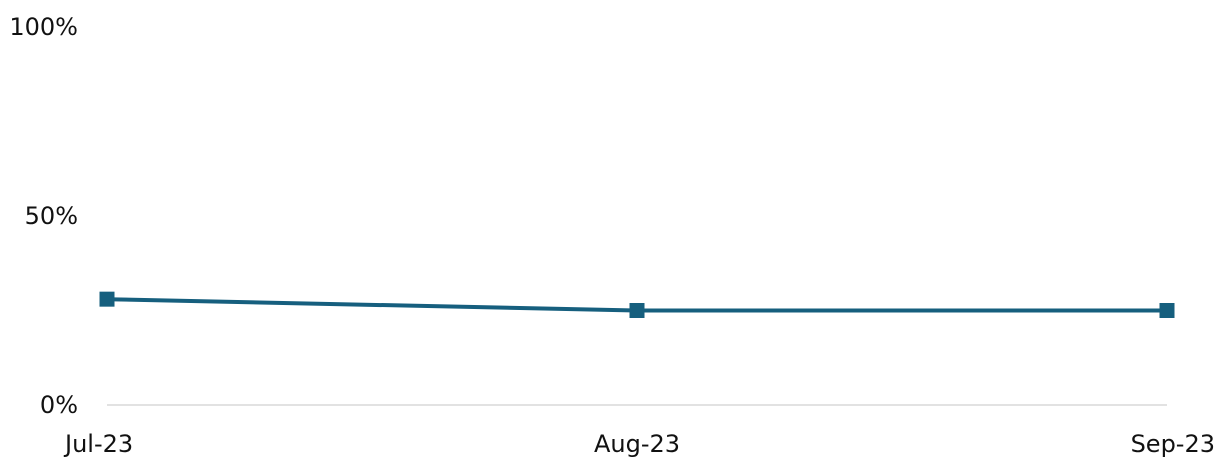 Image resolution: width=1219 pixels, height=461 pixels. I want to click on x-tick-label: Jul-23, so click(98, 444).